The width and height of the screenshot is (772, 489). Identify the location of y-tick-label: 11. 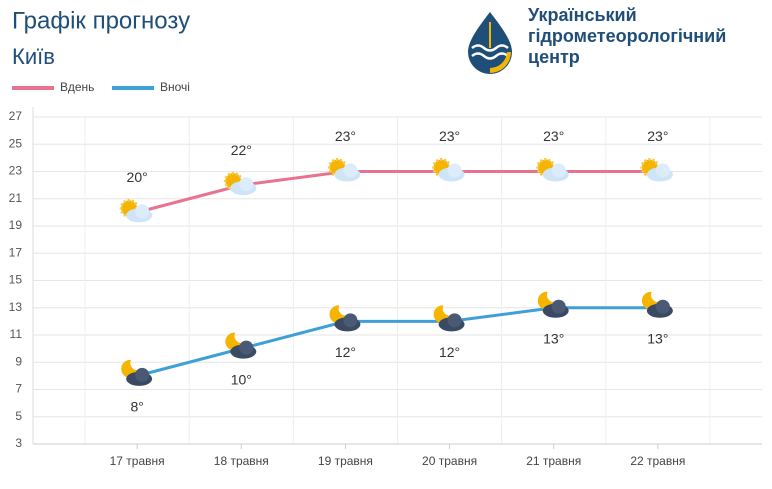
(16, 334).